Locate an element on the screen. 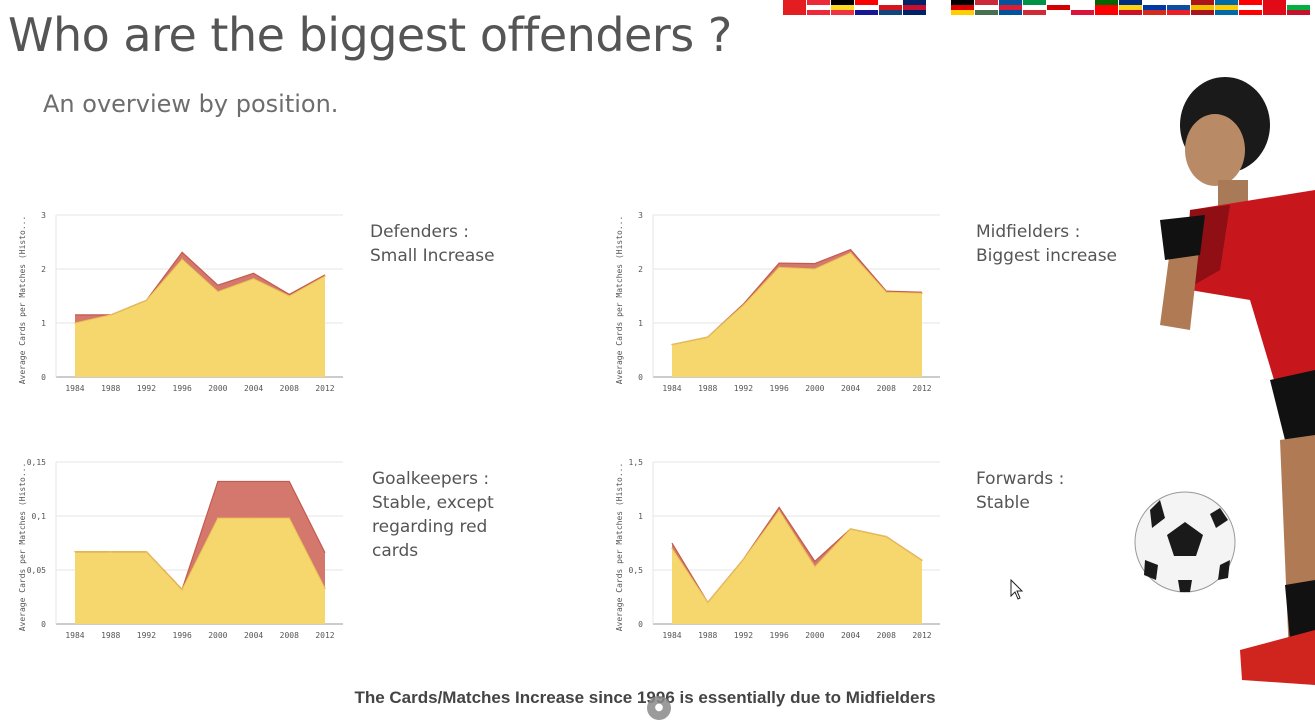 The width and height of the screenshot is (1315, 722). description-line: regarding red is located at coordinates (430, 527).